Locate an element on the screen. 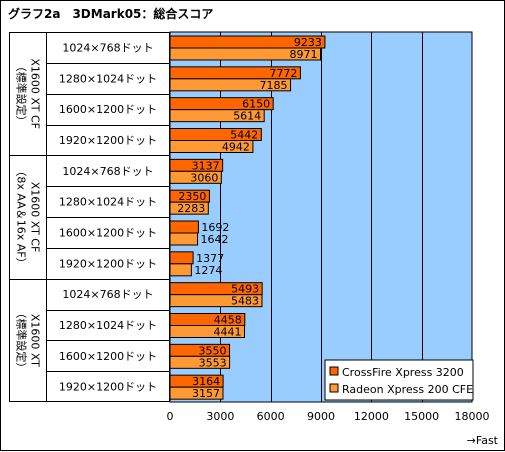 The height and width of the screenshot is (452, 505). x-tick-label: 3000 is located at coordinates (220, 416).